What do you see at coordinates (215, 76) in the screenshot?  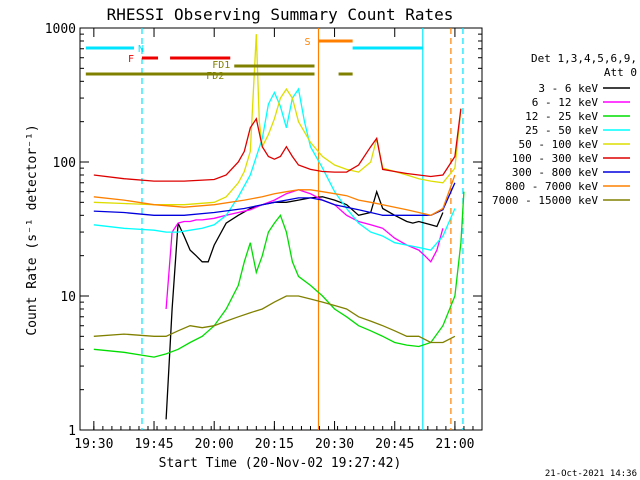 I see `flag-bar-label: FD2` at bounding box center [215, 76].